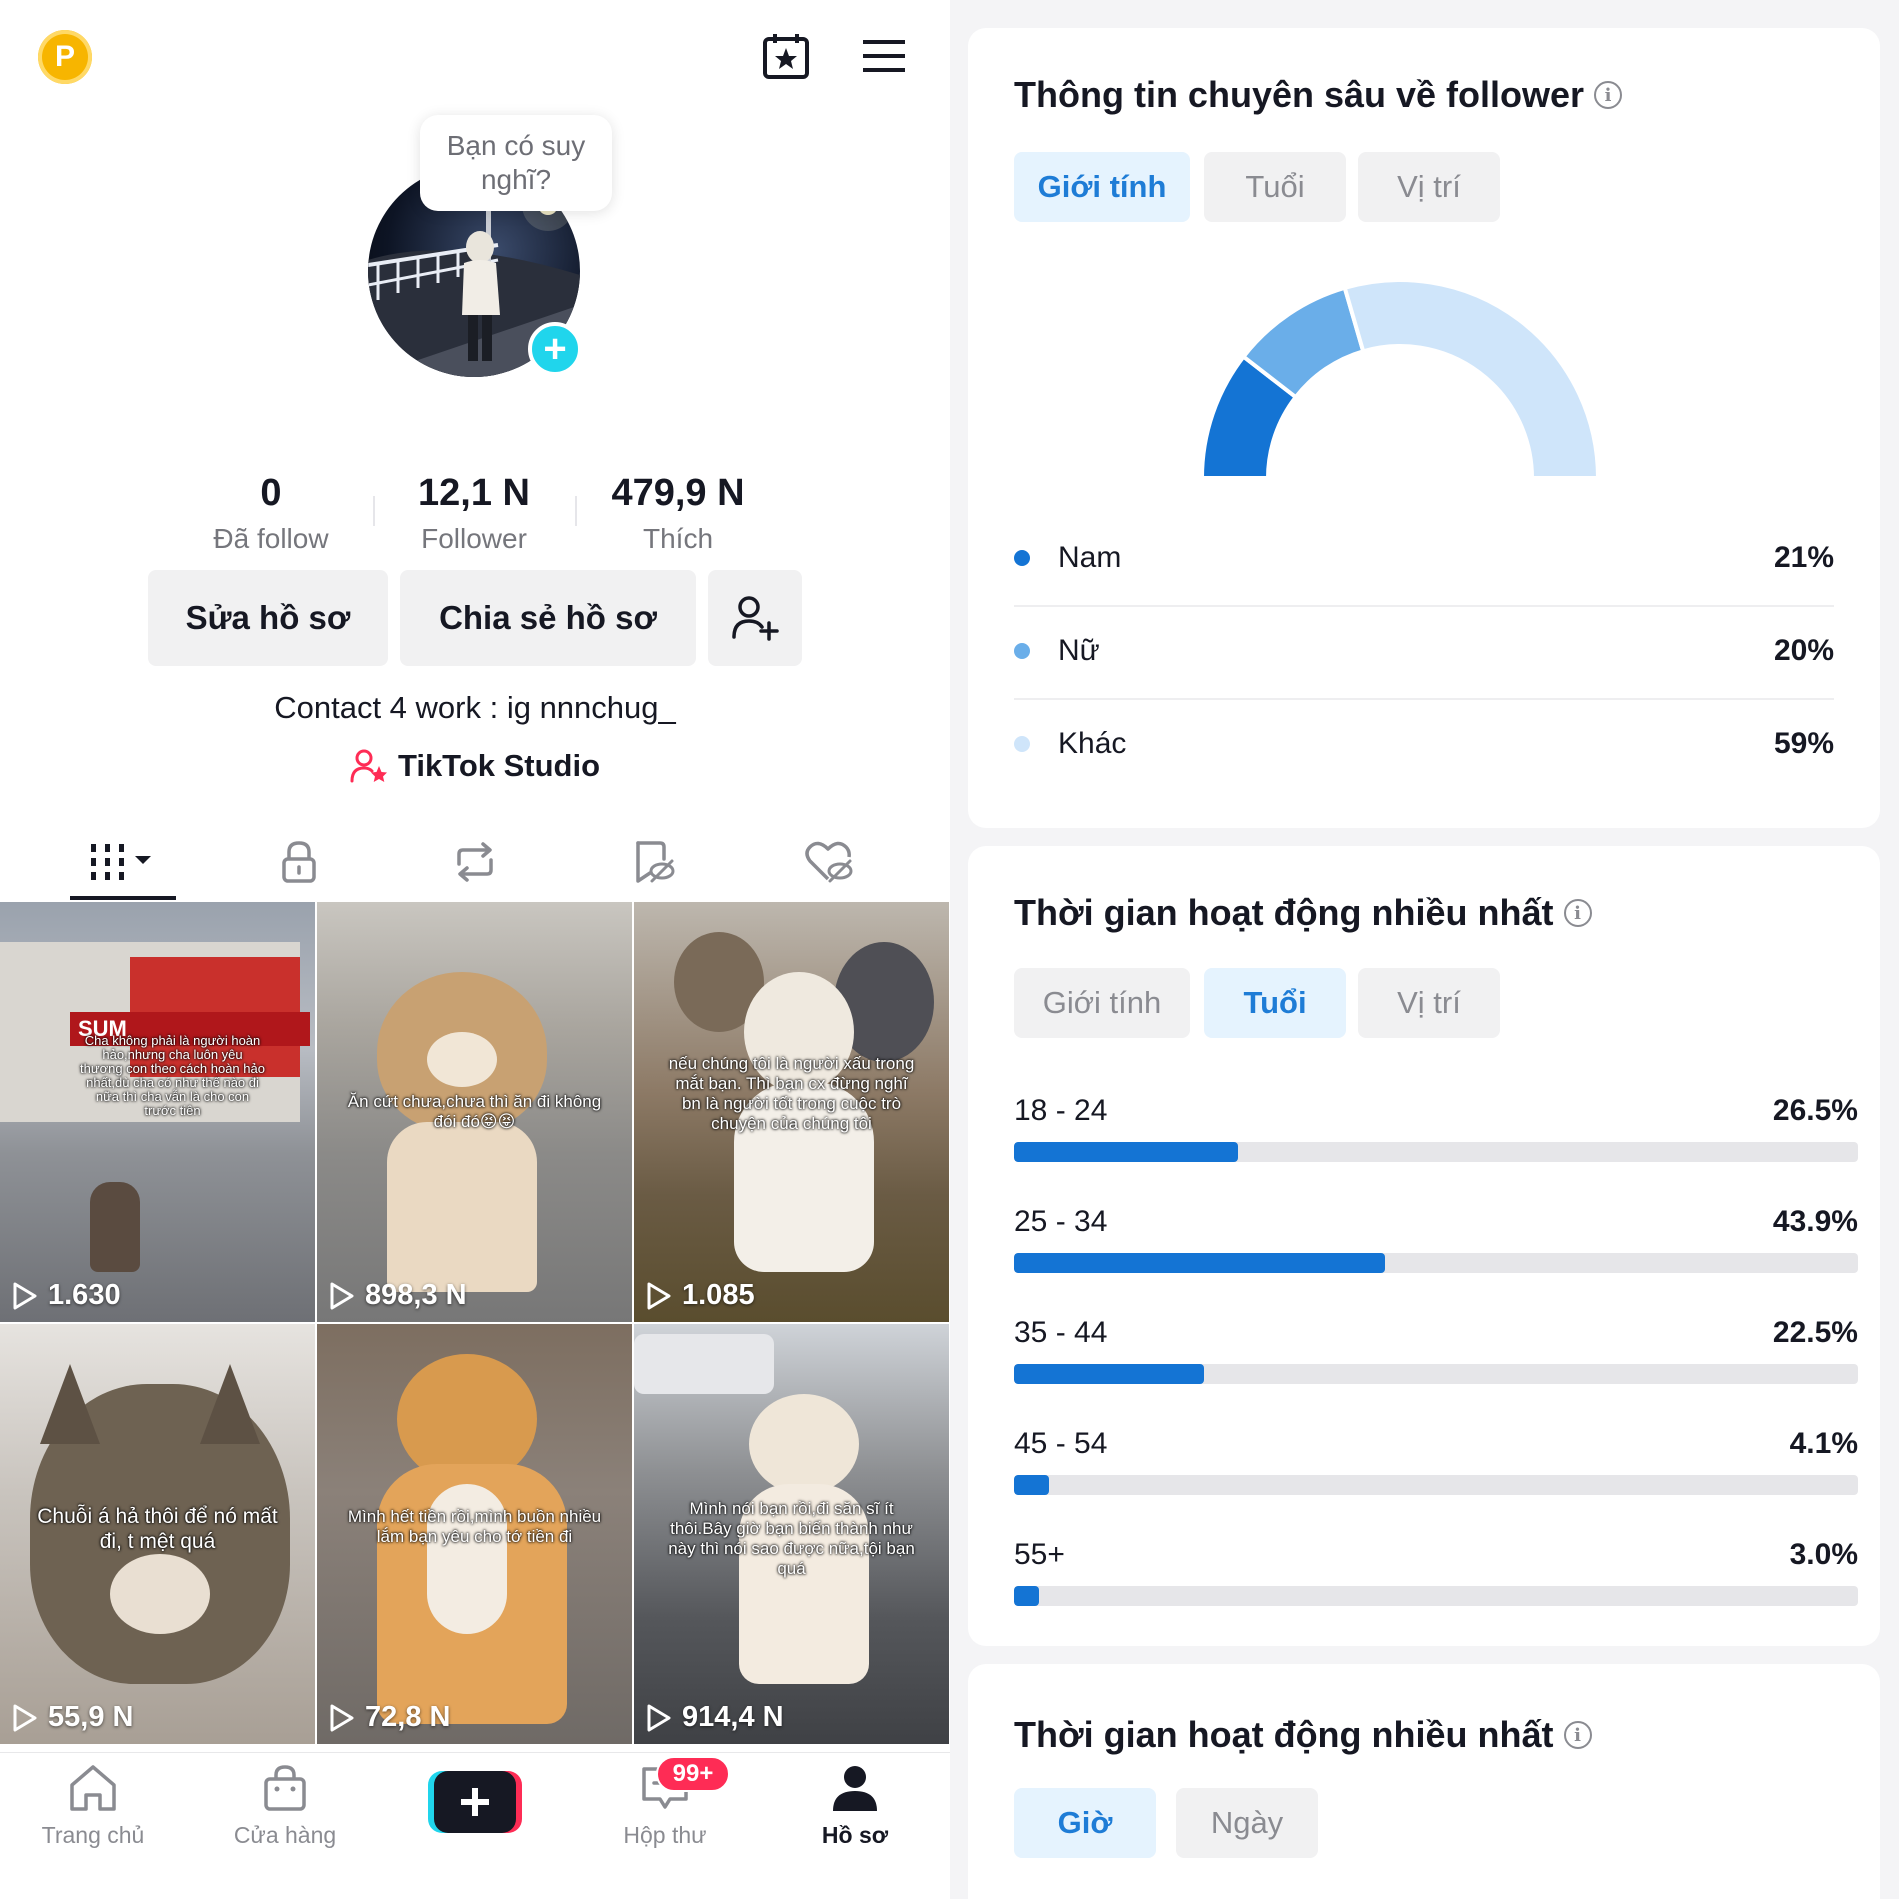  What do you see at coordinates (884, 56) in the screenshot?
I see `menu-icon` at bounding box center [884, 56].